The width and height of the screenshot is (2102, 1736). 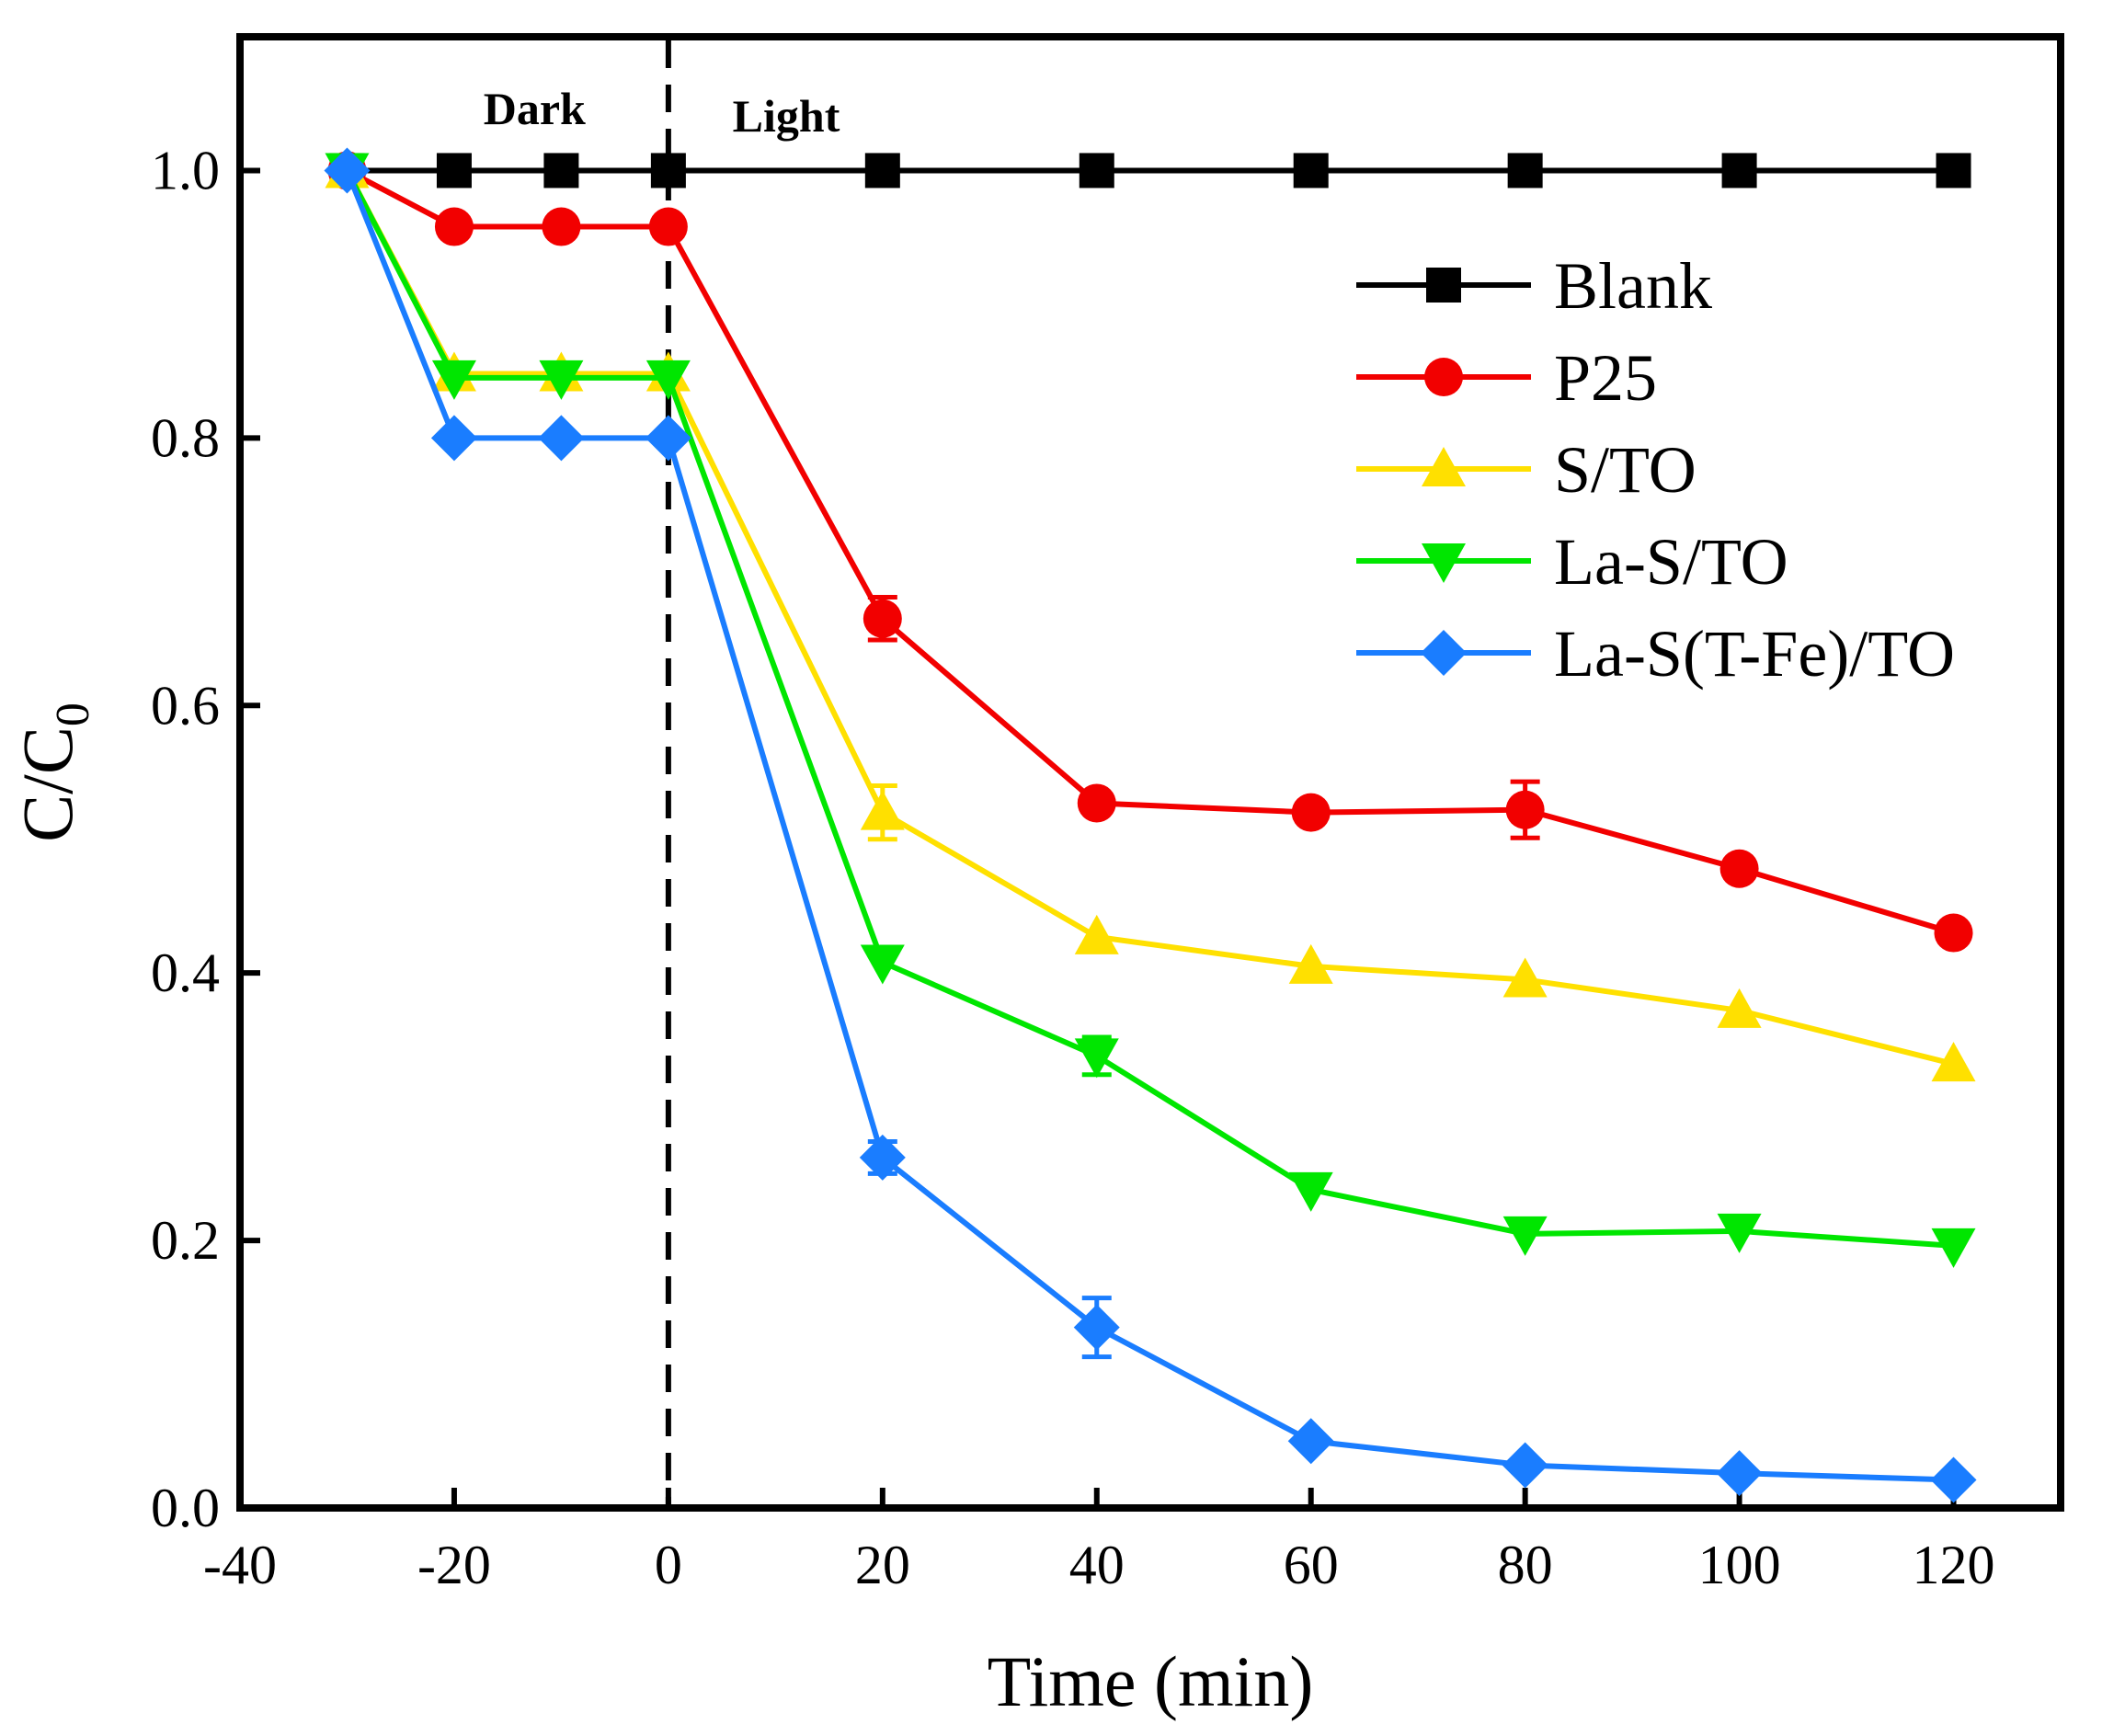 I want to click on x-tick-label: 20, so click(x=882, y=1565).